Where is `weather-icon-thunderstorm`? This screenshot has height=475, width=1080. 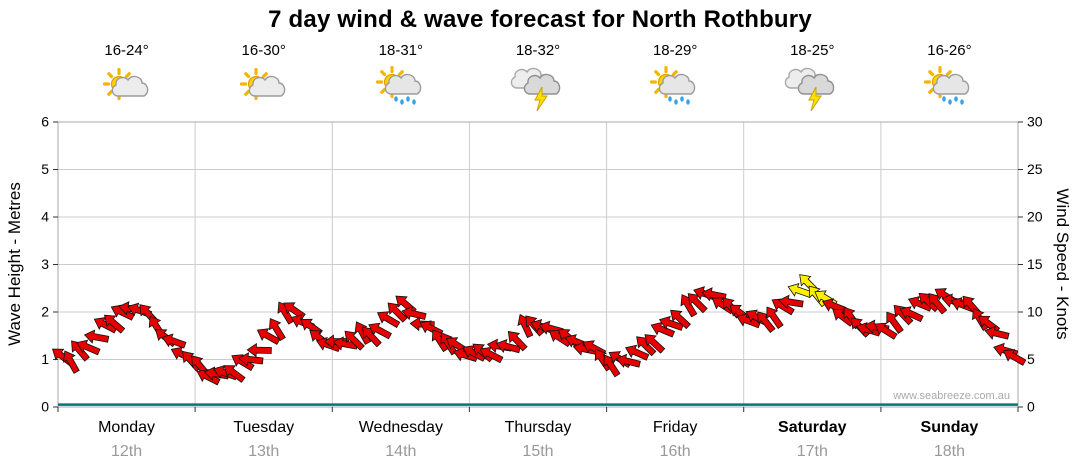
weather-icon-thunderstorm is located at coordinates (535, 89).